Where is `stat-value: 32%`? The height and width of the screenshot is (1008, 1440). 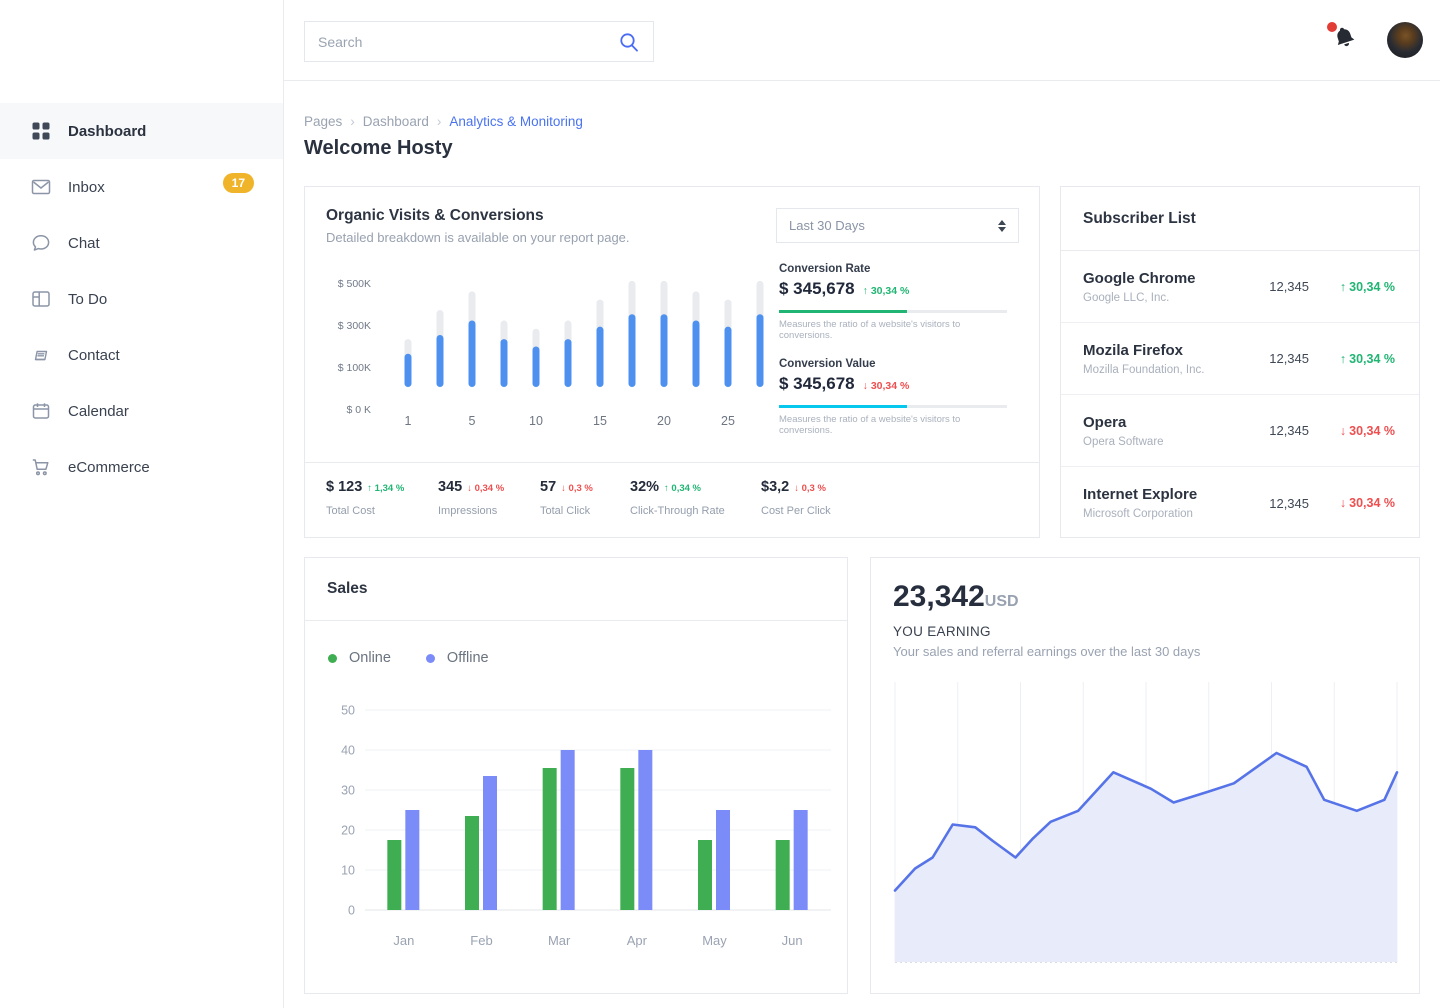 stat-value: 32% is located at coordinates (645, 487).